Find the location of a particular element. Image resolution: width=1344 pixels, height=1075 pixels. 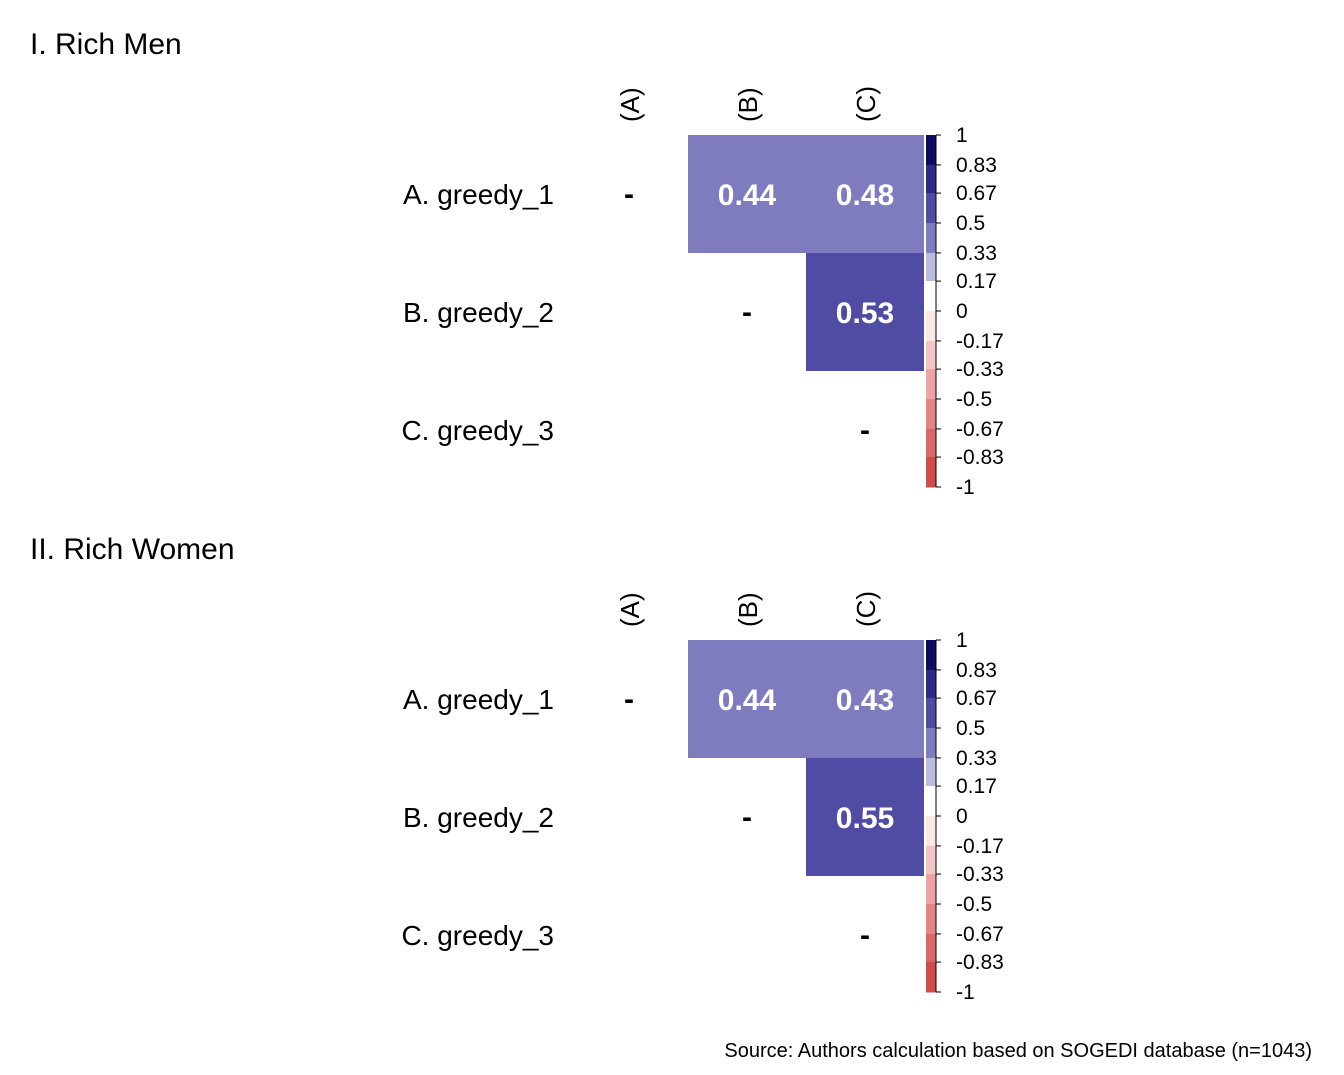

panel-title: II. Rich Women is located at coordinates (132, 549).